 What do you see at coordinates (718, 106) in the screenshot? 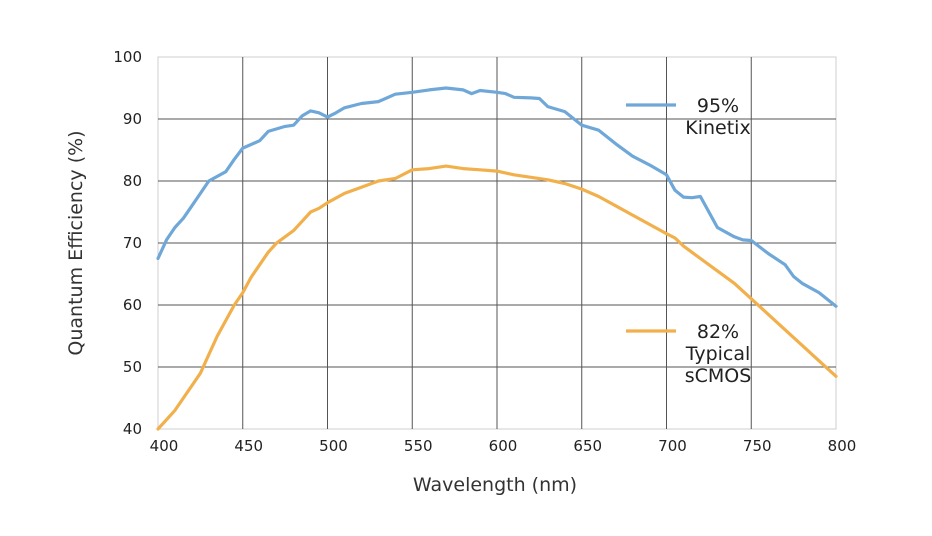
I see `legend-label-0: 95%` at bounding box center [718, 106].